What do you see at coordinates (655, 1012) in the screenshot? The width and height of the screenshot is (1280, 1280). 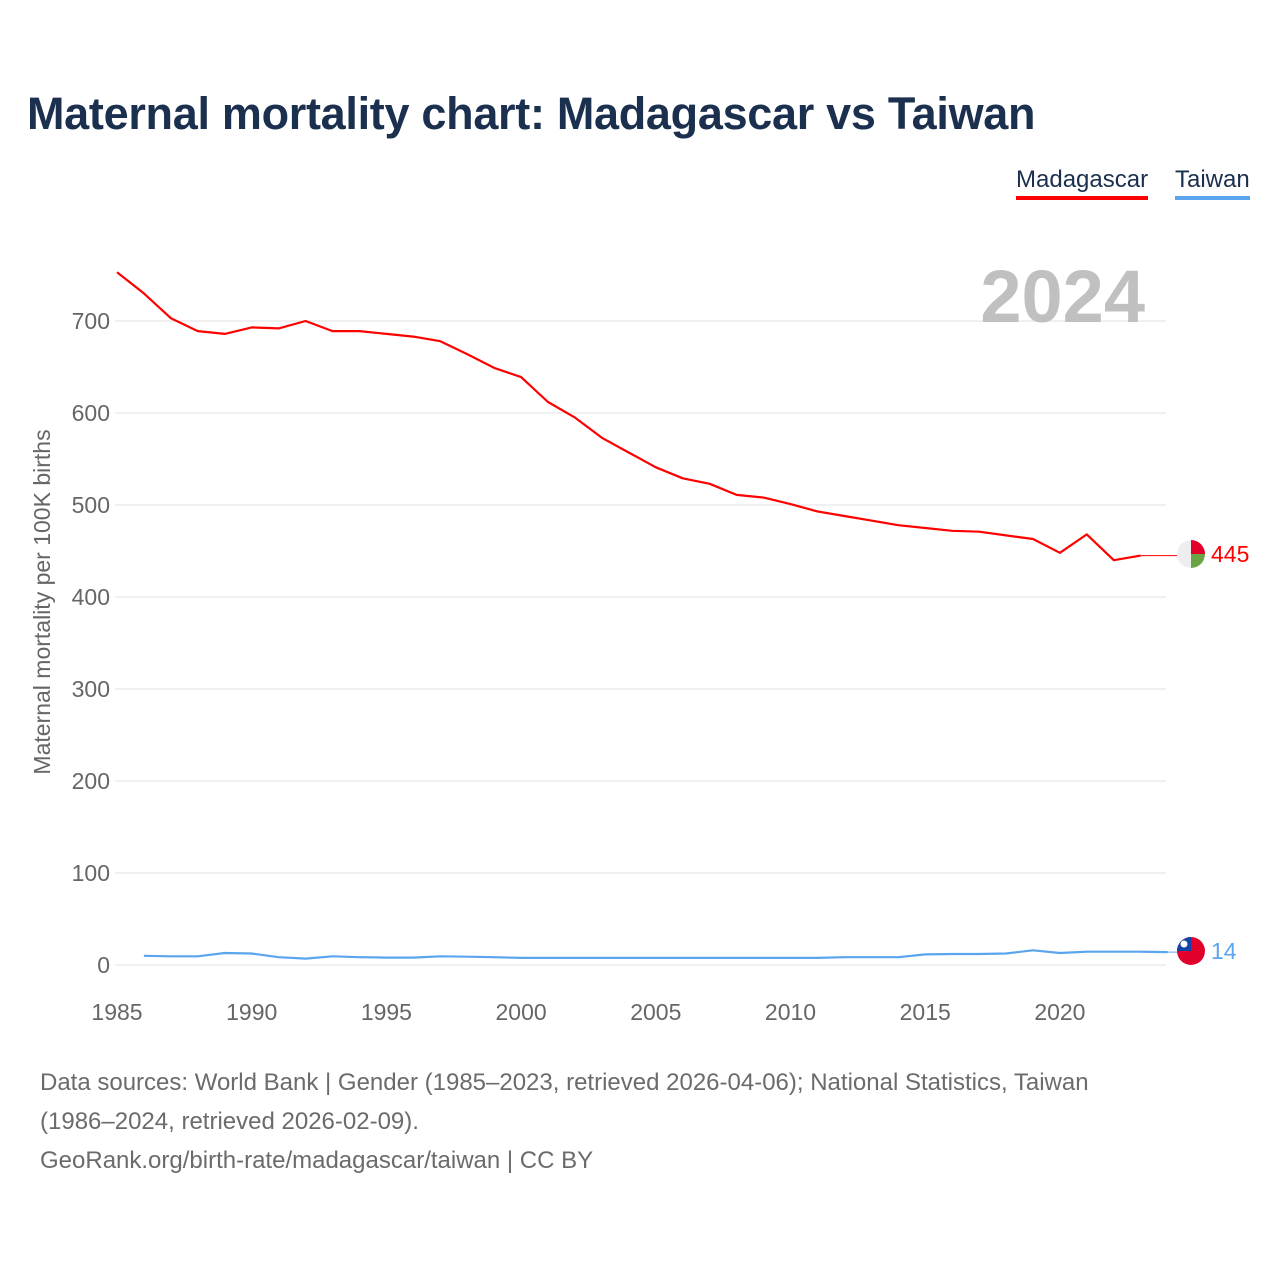 I see `x-tick-label: 2005` at bounding box center [655, 1012].